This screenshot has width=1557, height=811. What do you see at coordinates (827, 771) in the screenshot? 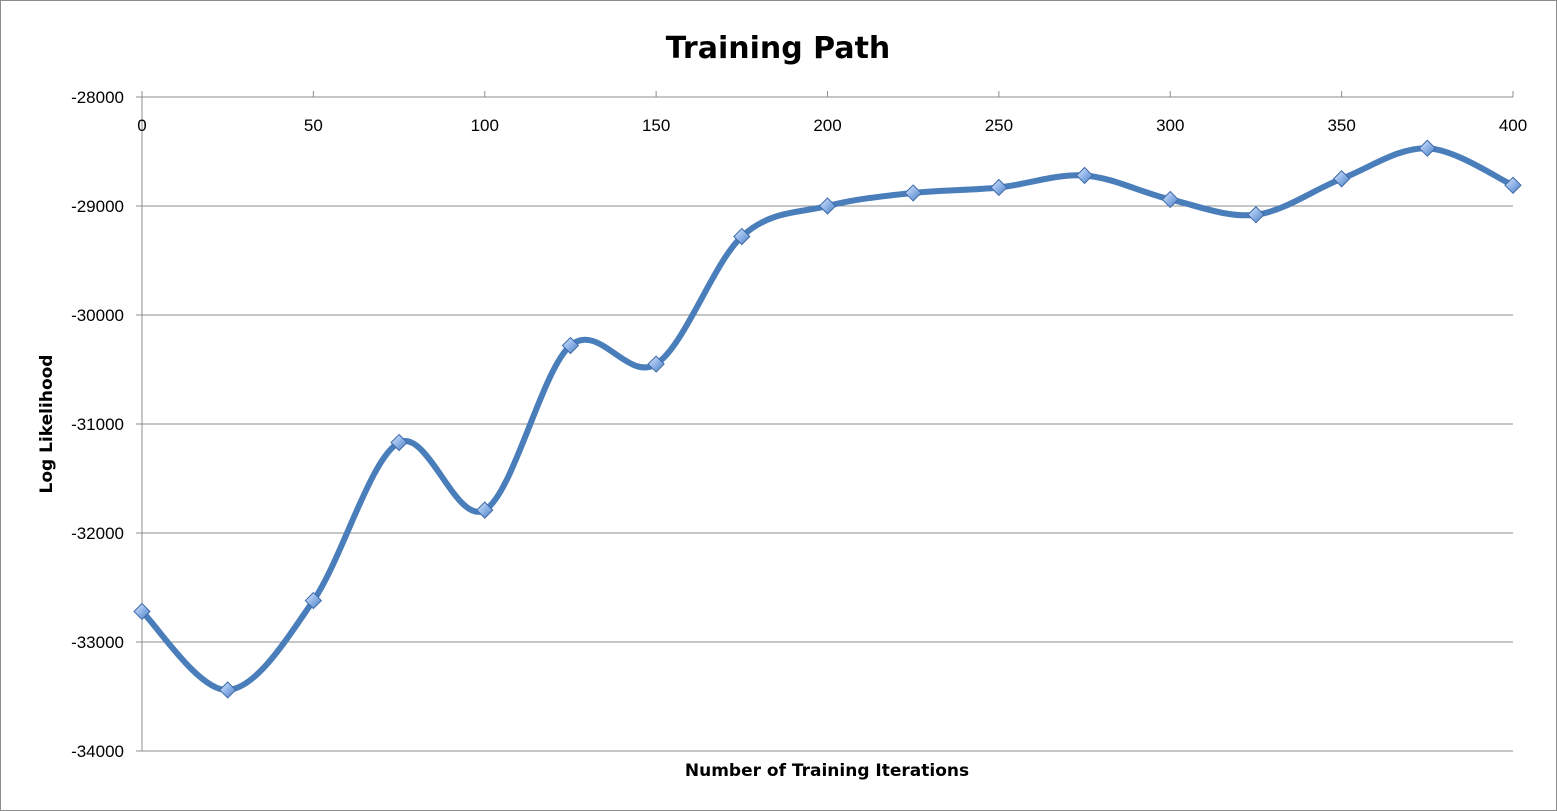
I see `x-axis-title: Number of Training Iterations` at bounding box center [827, 771].